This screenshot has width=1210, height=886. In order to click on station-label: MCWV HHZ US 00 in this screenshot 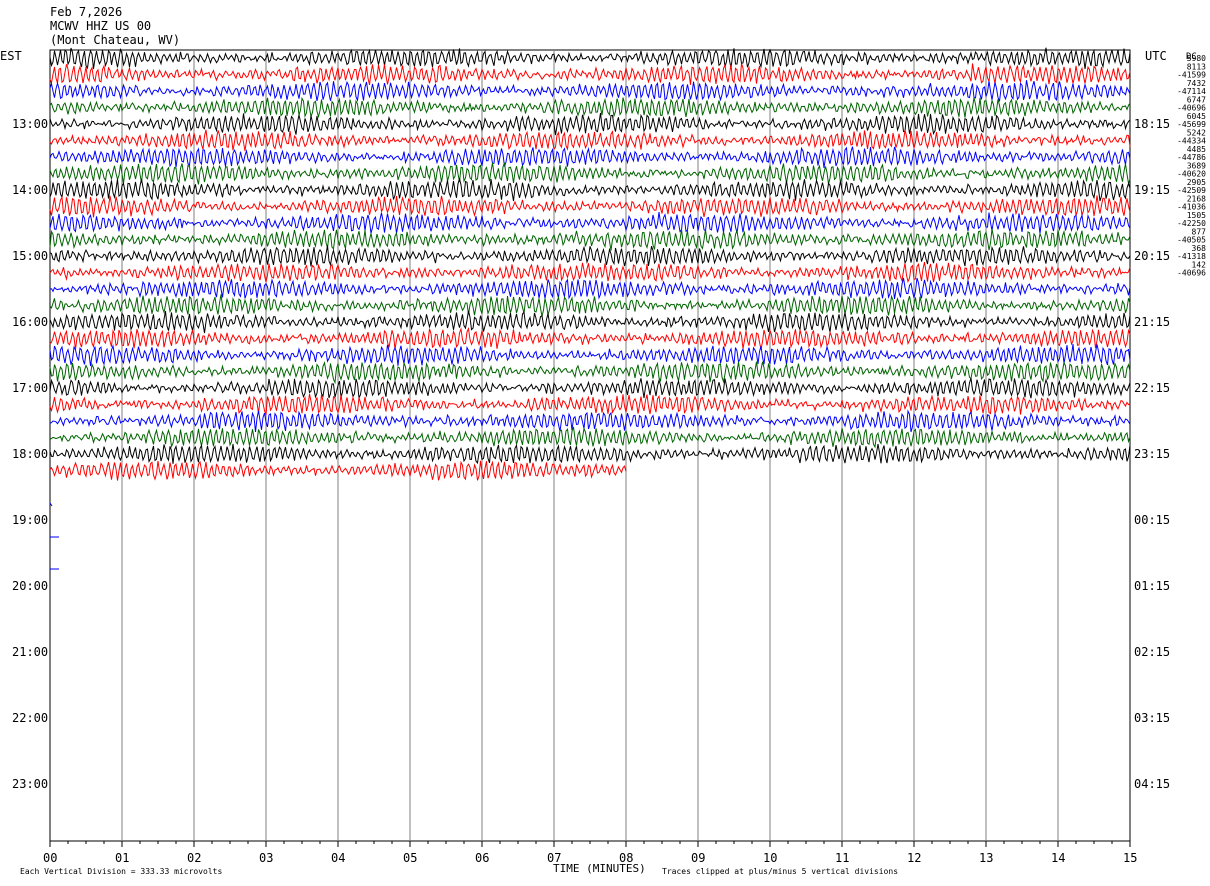, I will do `click(100, 26)`.